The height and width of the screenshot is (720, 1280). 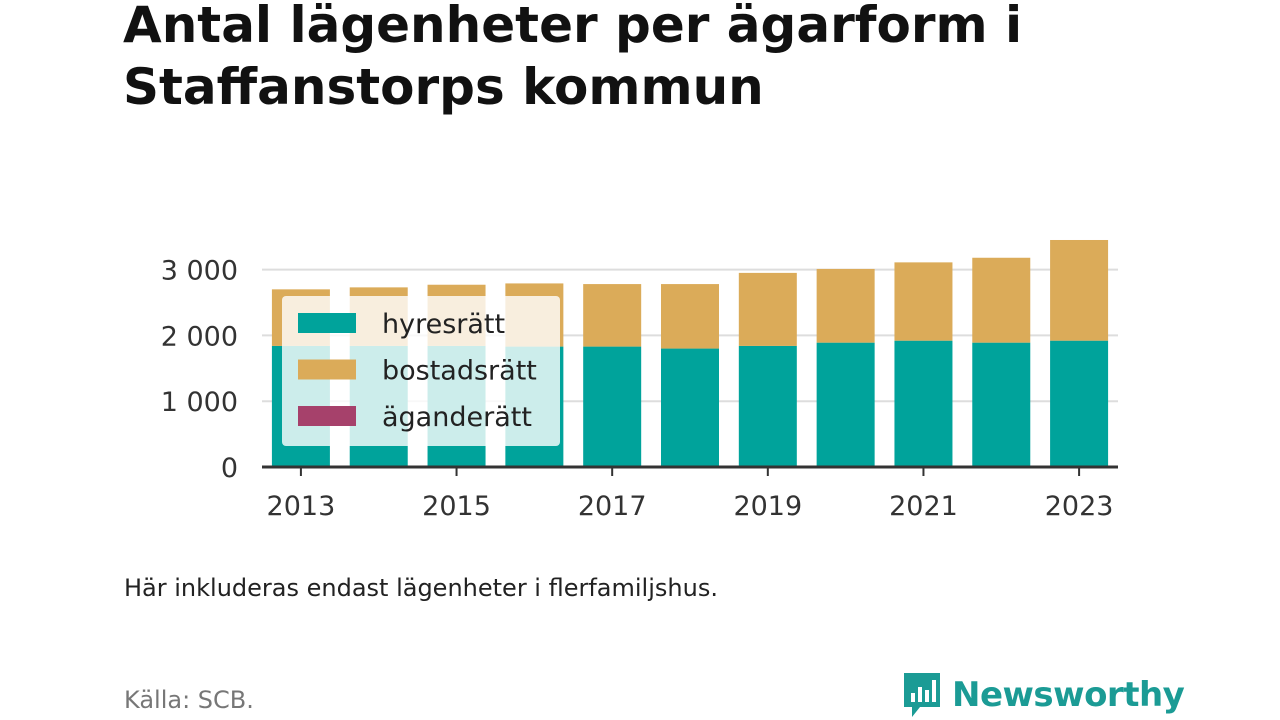 I want to click on source-text: Källa: SCB., so click(x=189, y=700).